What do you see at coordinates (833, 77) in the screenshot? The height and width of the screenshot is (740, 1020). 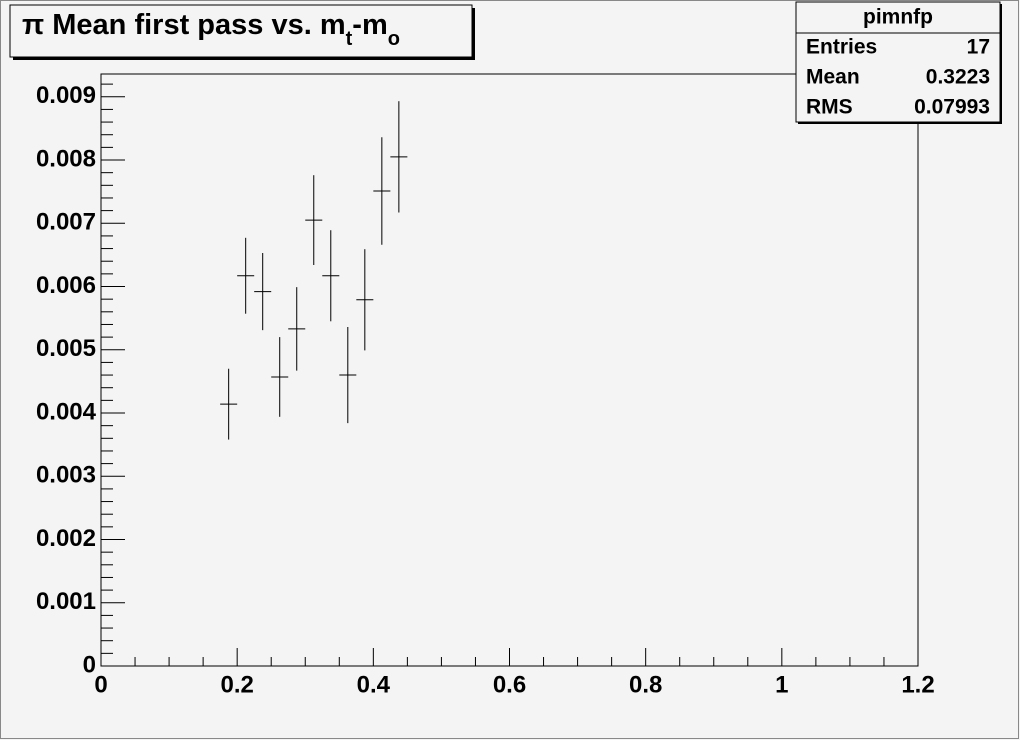 I see `stats-label: Mean` at bounding box center [833, 77].